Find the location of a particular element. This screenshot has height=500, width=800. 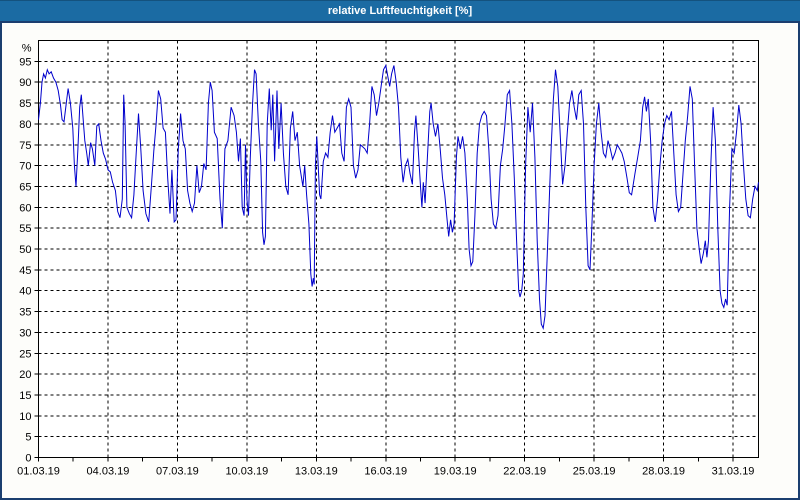

y-axis-label: 15 is located at coordinates (25, 396).